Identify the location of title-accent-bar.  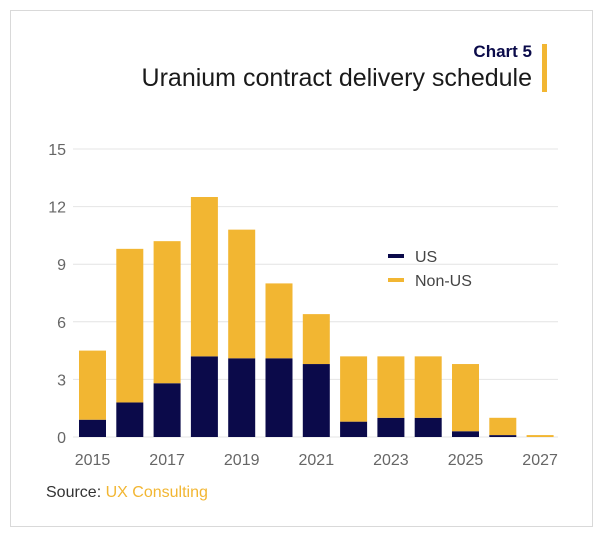
(544, 68).